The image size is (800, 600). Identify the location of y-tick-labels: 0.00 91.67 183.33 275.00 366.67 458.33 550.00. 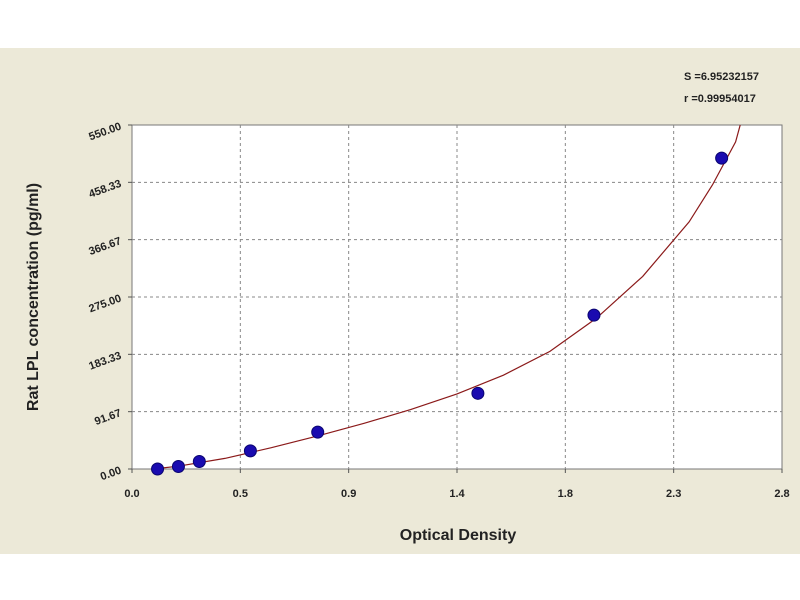
(105, 302).